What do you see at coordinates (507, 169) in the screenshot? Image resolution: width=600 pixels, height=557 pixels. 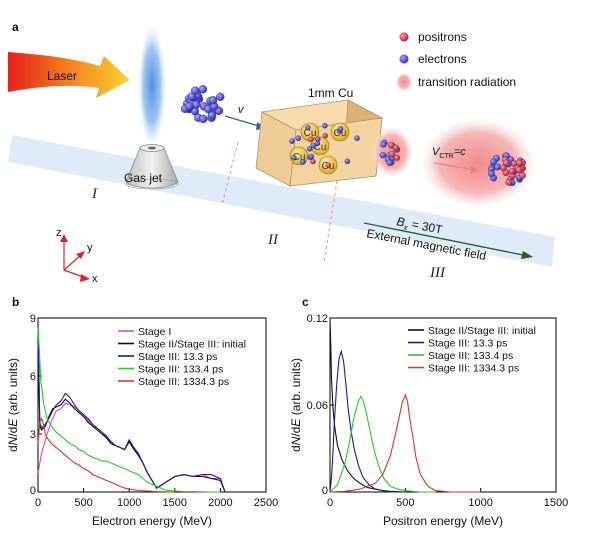 I see `ctr-particle-bunch` at bounding box center [507, 169].